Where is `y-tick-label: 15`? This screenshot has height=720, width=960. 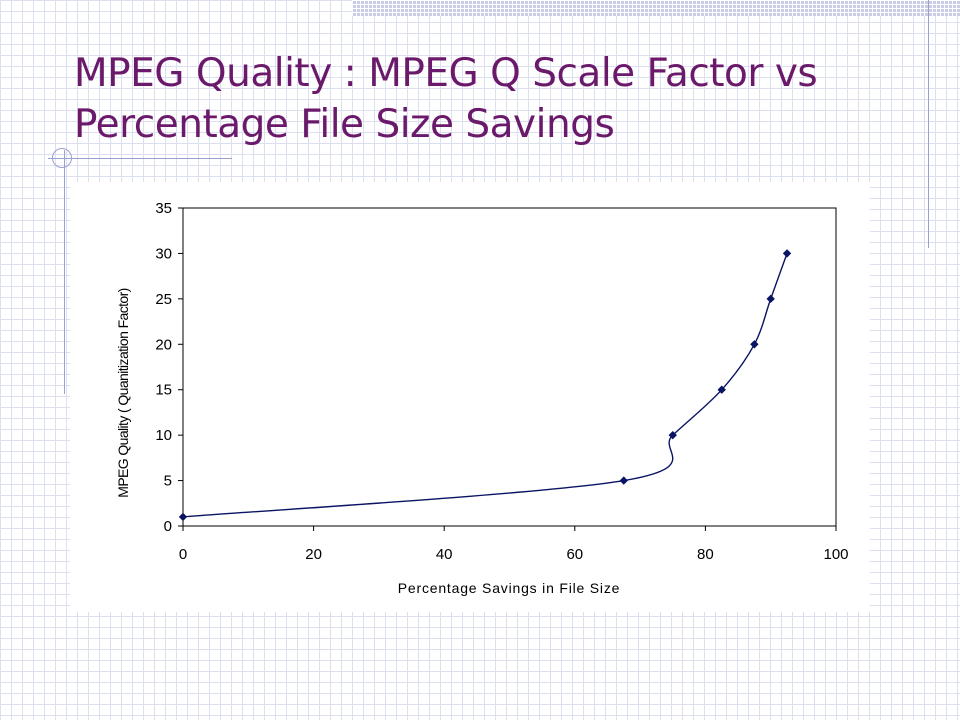
y-tick-label: 15 is located at coordinates (163, 390).